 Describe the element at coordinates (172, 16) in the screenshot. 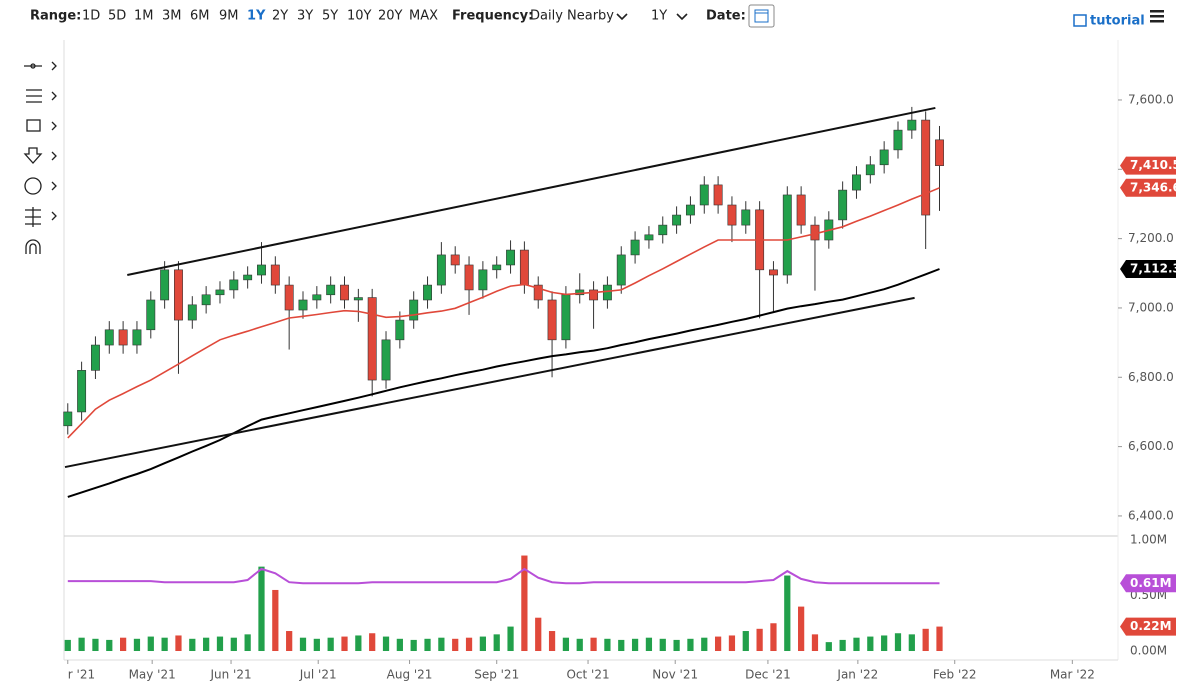

I see `range-option: 3M` at that location.